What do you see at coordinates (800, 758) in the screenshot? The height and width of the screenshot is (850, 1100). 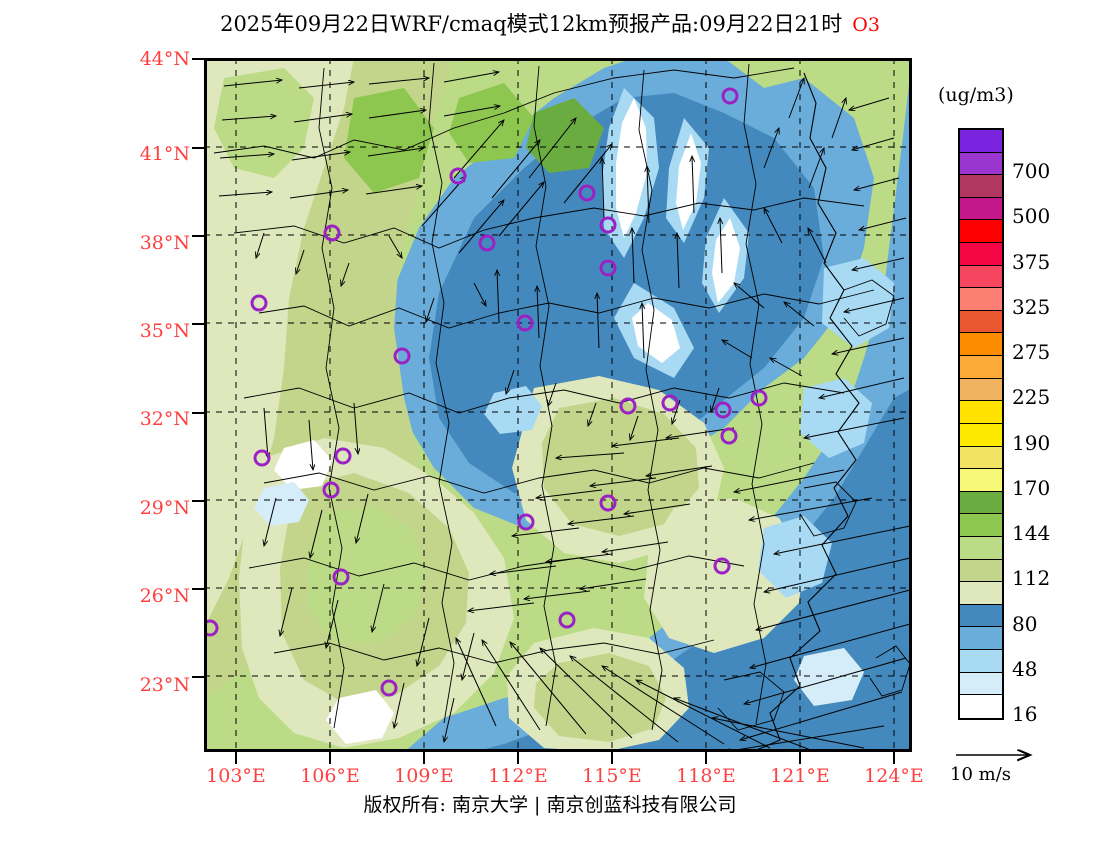 I see `lon-tick-121e` at bounding box center [800, 758].